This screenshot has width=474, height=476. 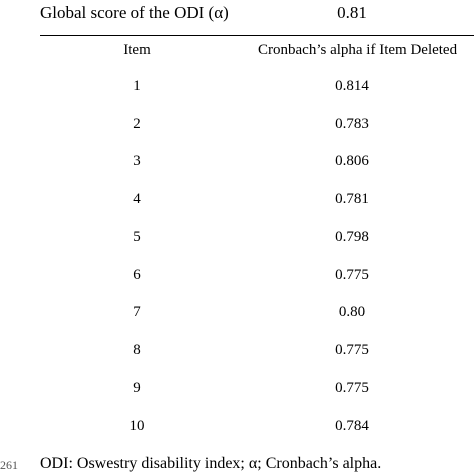 I want to click on line-number: 261, so click(x=9, y=465).